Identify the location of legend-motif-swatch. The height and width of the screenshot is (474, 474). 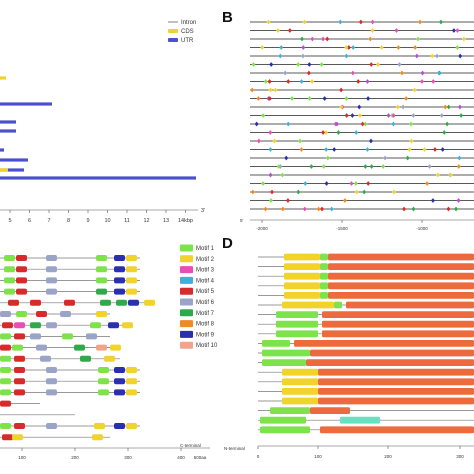
(186, 345).